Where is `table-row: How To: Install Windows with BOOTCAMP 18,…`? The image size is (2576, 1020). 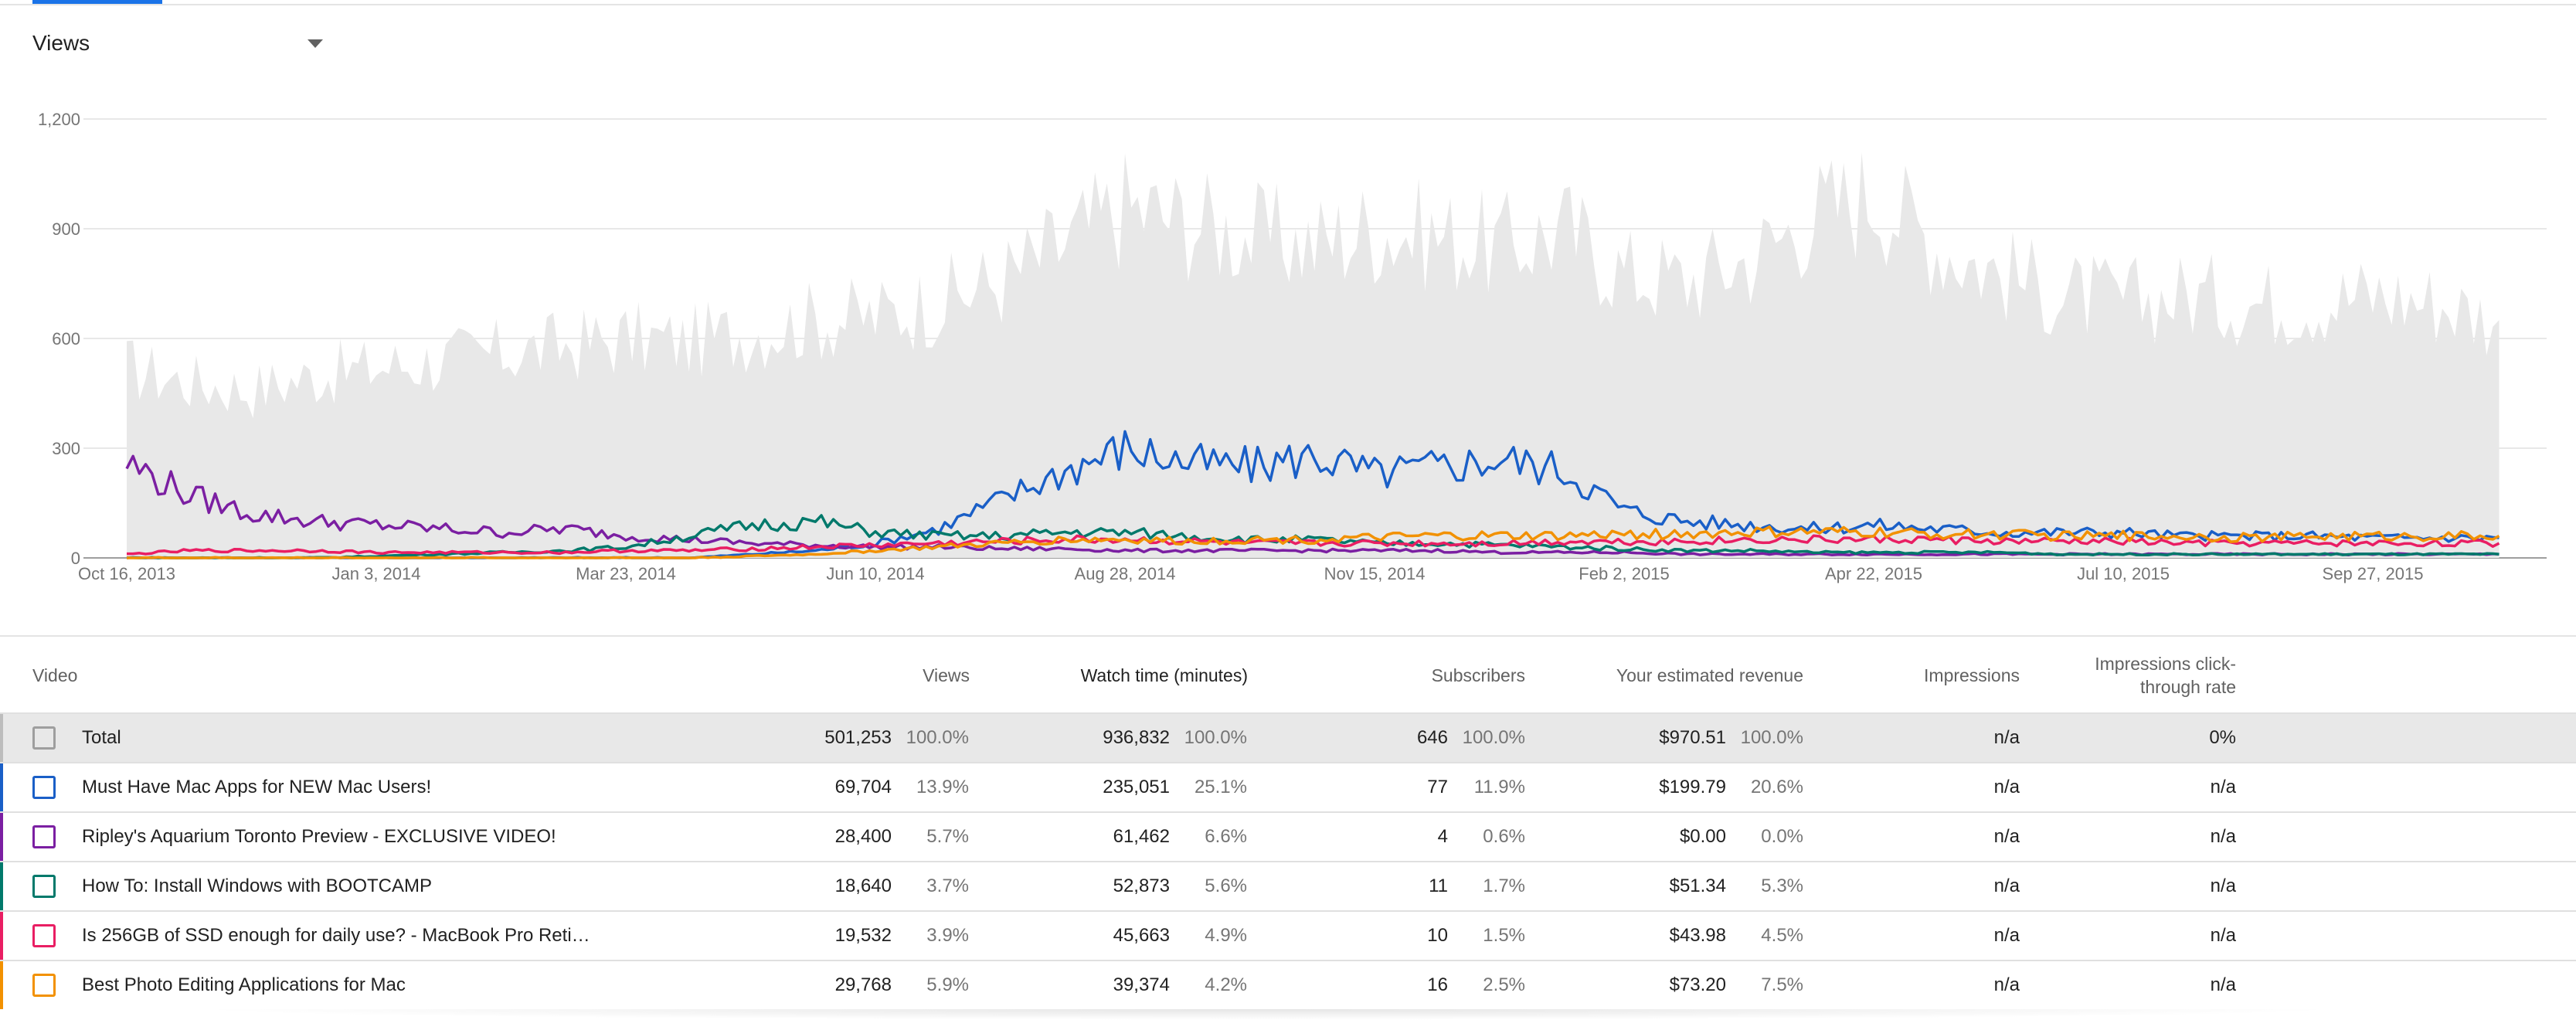 table-row: How To: Install Windows with BOOTCAMP 18,… is located at coordinates (1288, 885).